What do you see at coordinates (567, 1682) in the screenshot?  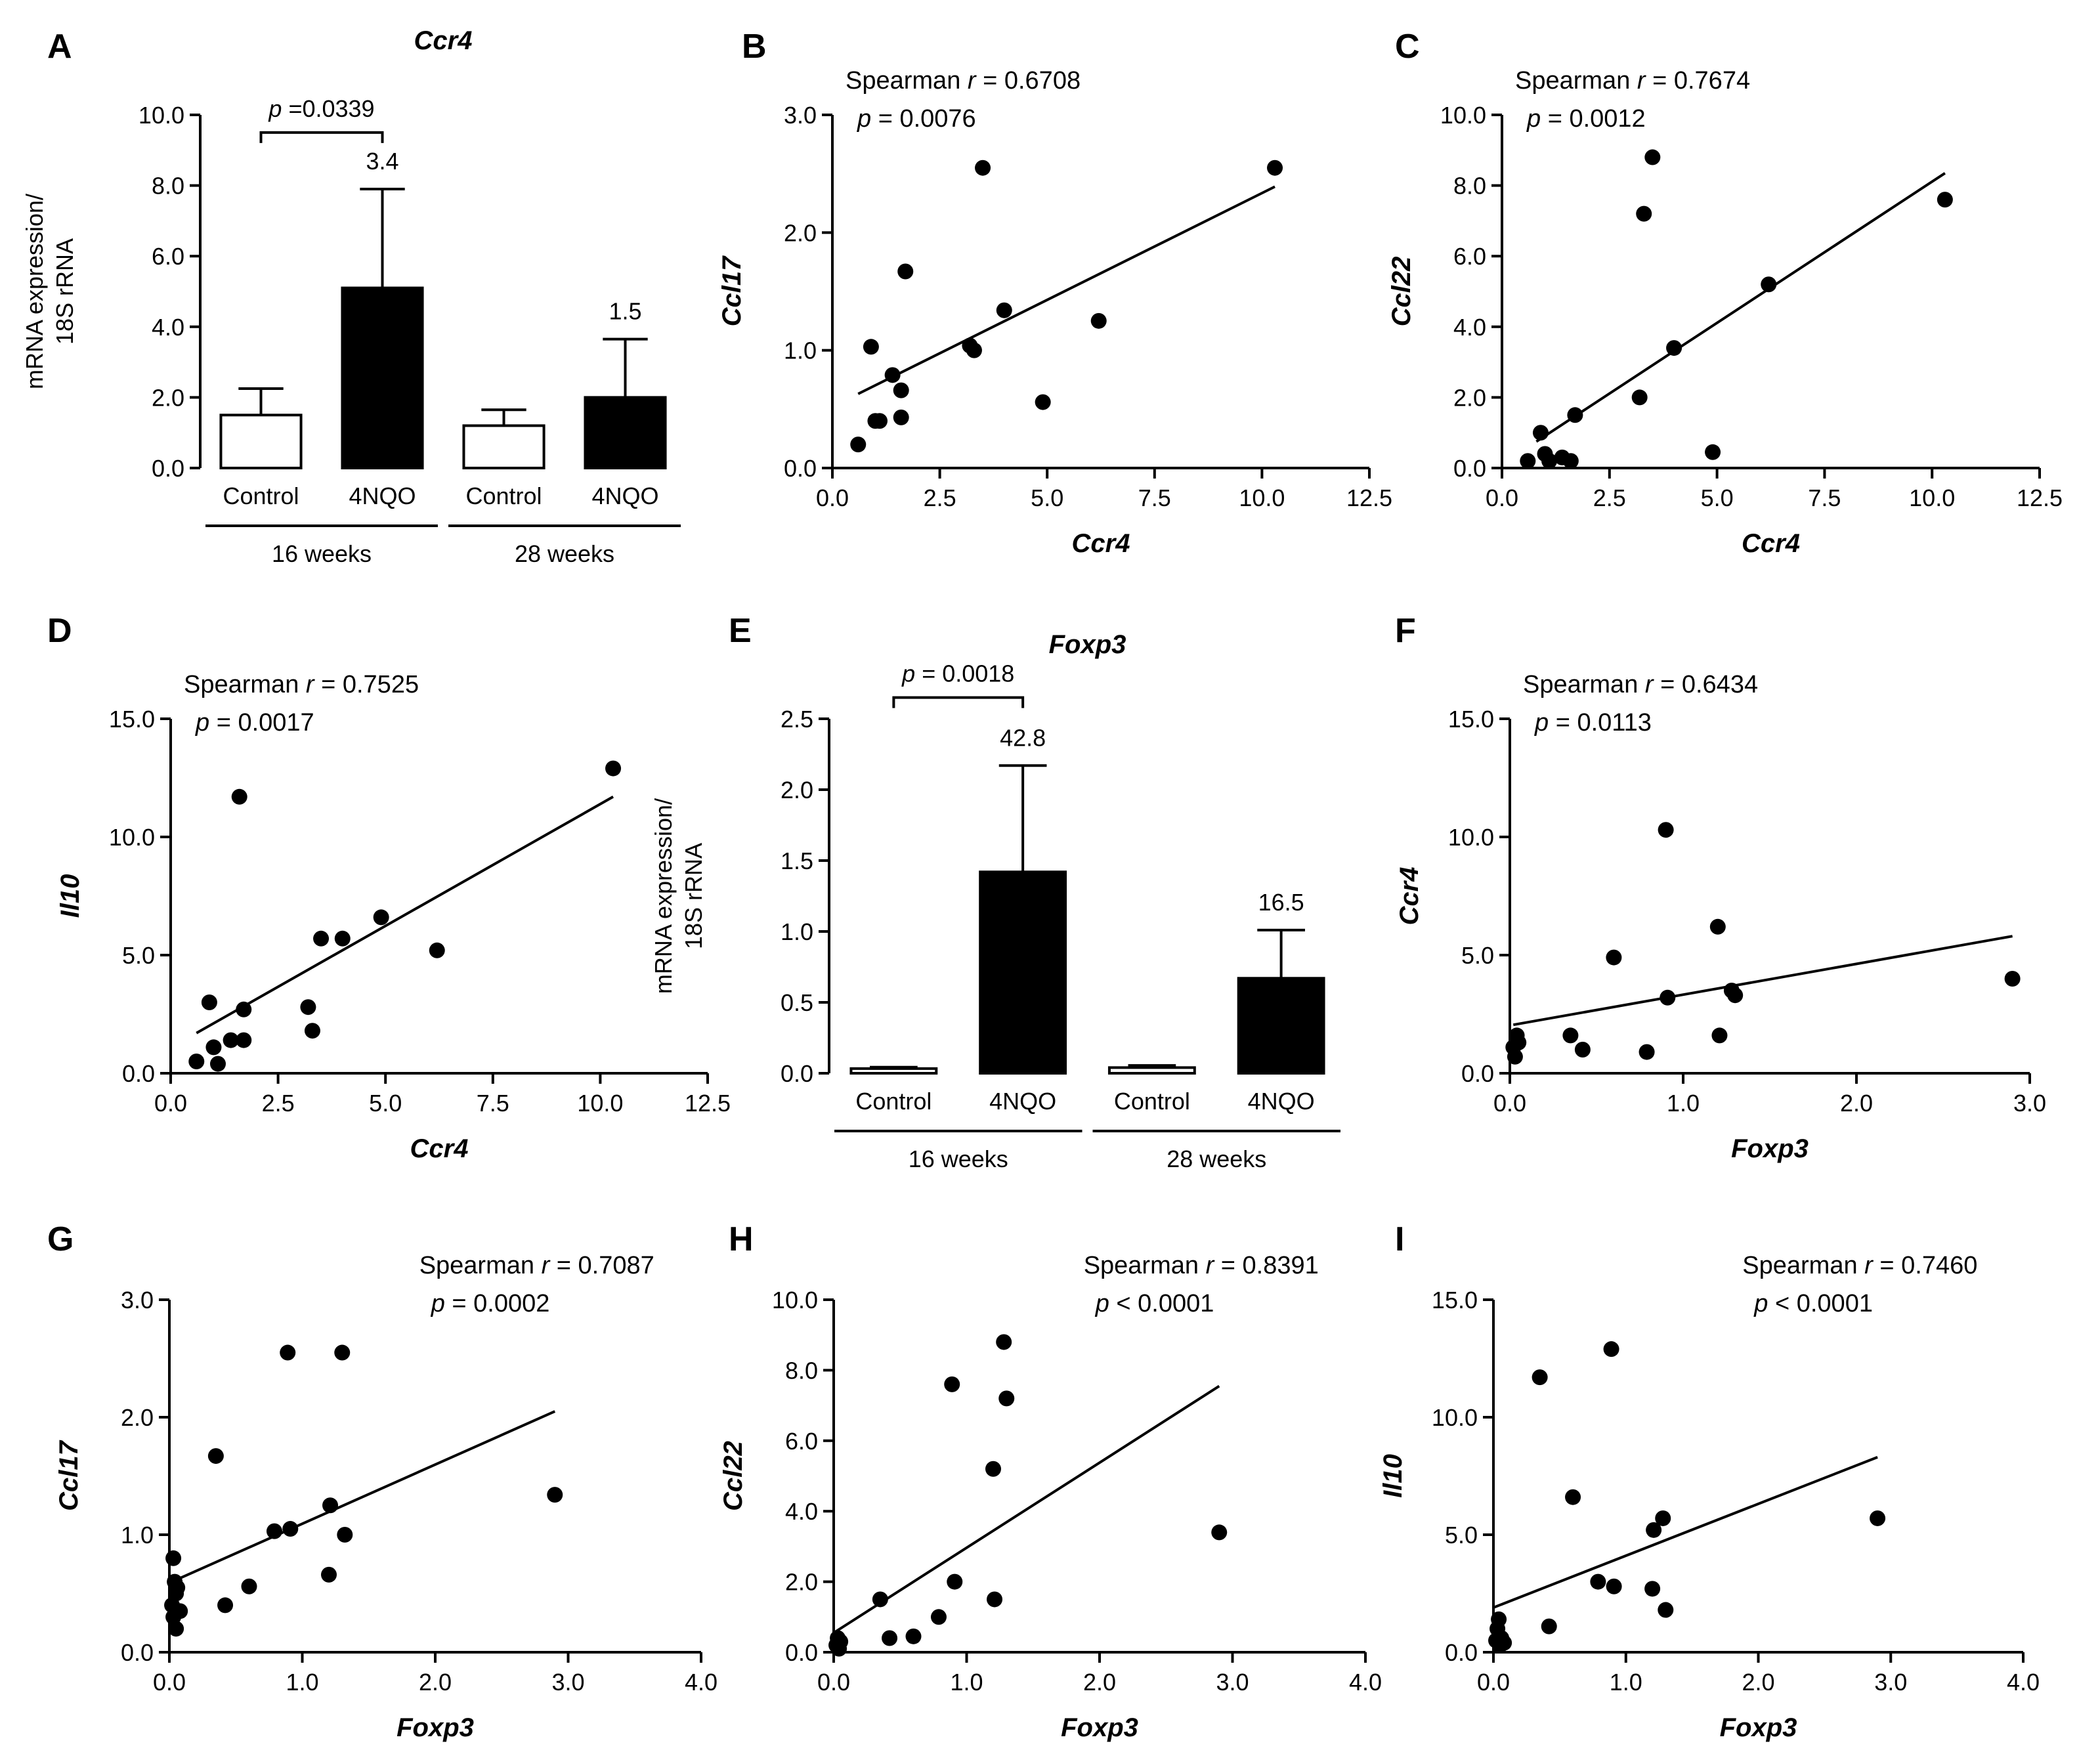 I see `panel-g-x-tick-label: 3.0` at bounding box center [567, 1682].